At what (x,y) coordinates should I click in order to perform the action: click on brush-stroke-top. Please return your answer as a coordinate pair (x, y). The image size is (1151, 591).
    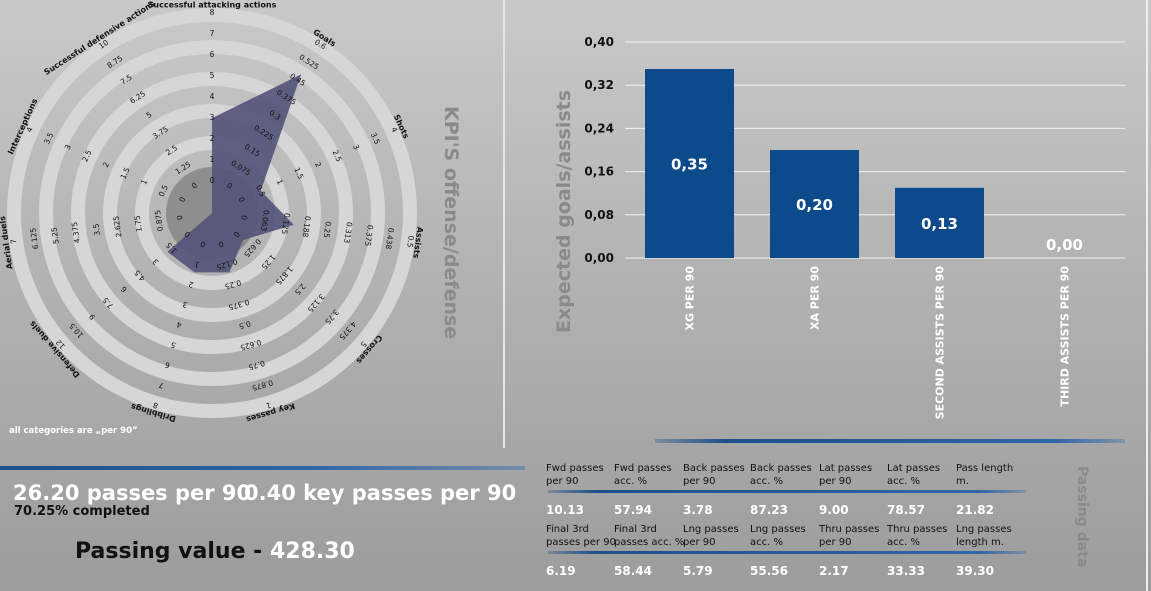
    Looking at the image, I should click on (890, 441).